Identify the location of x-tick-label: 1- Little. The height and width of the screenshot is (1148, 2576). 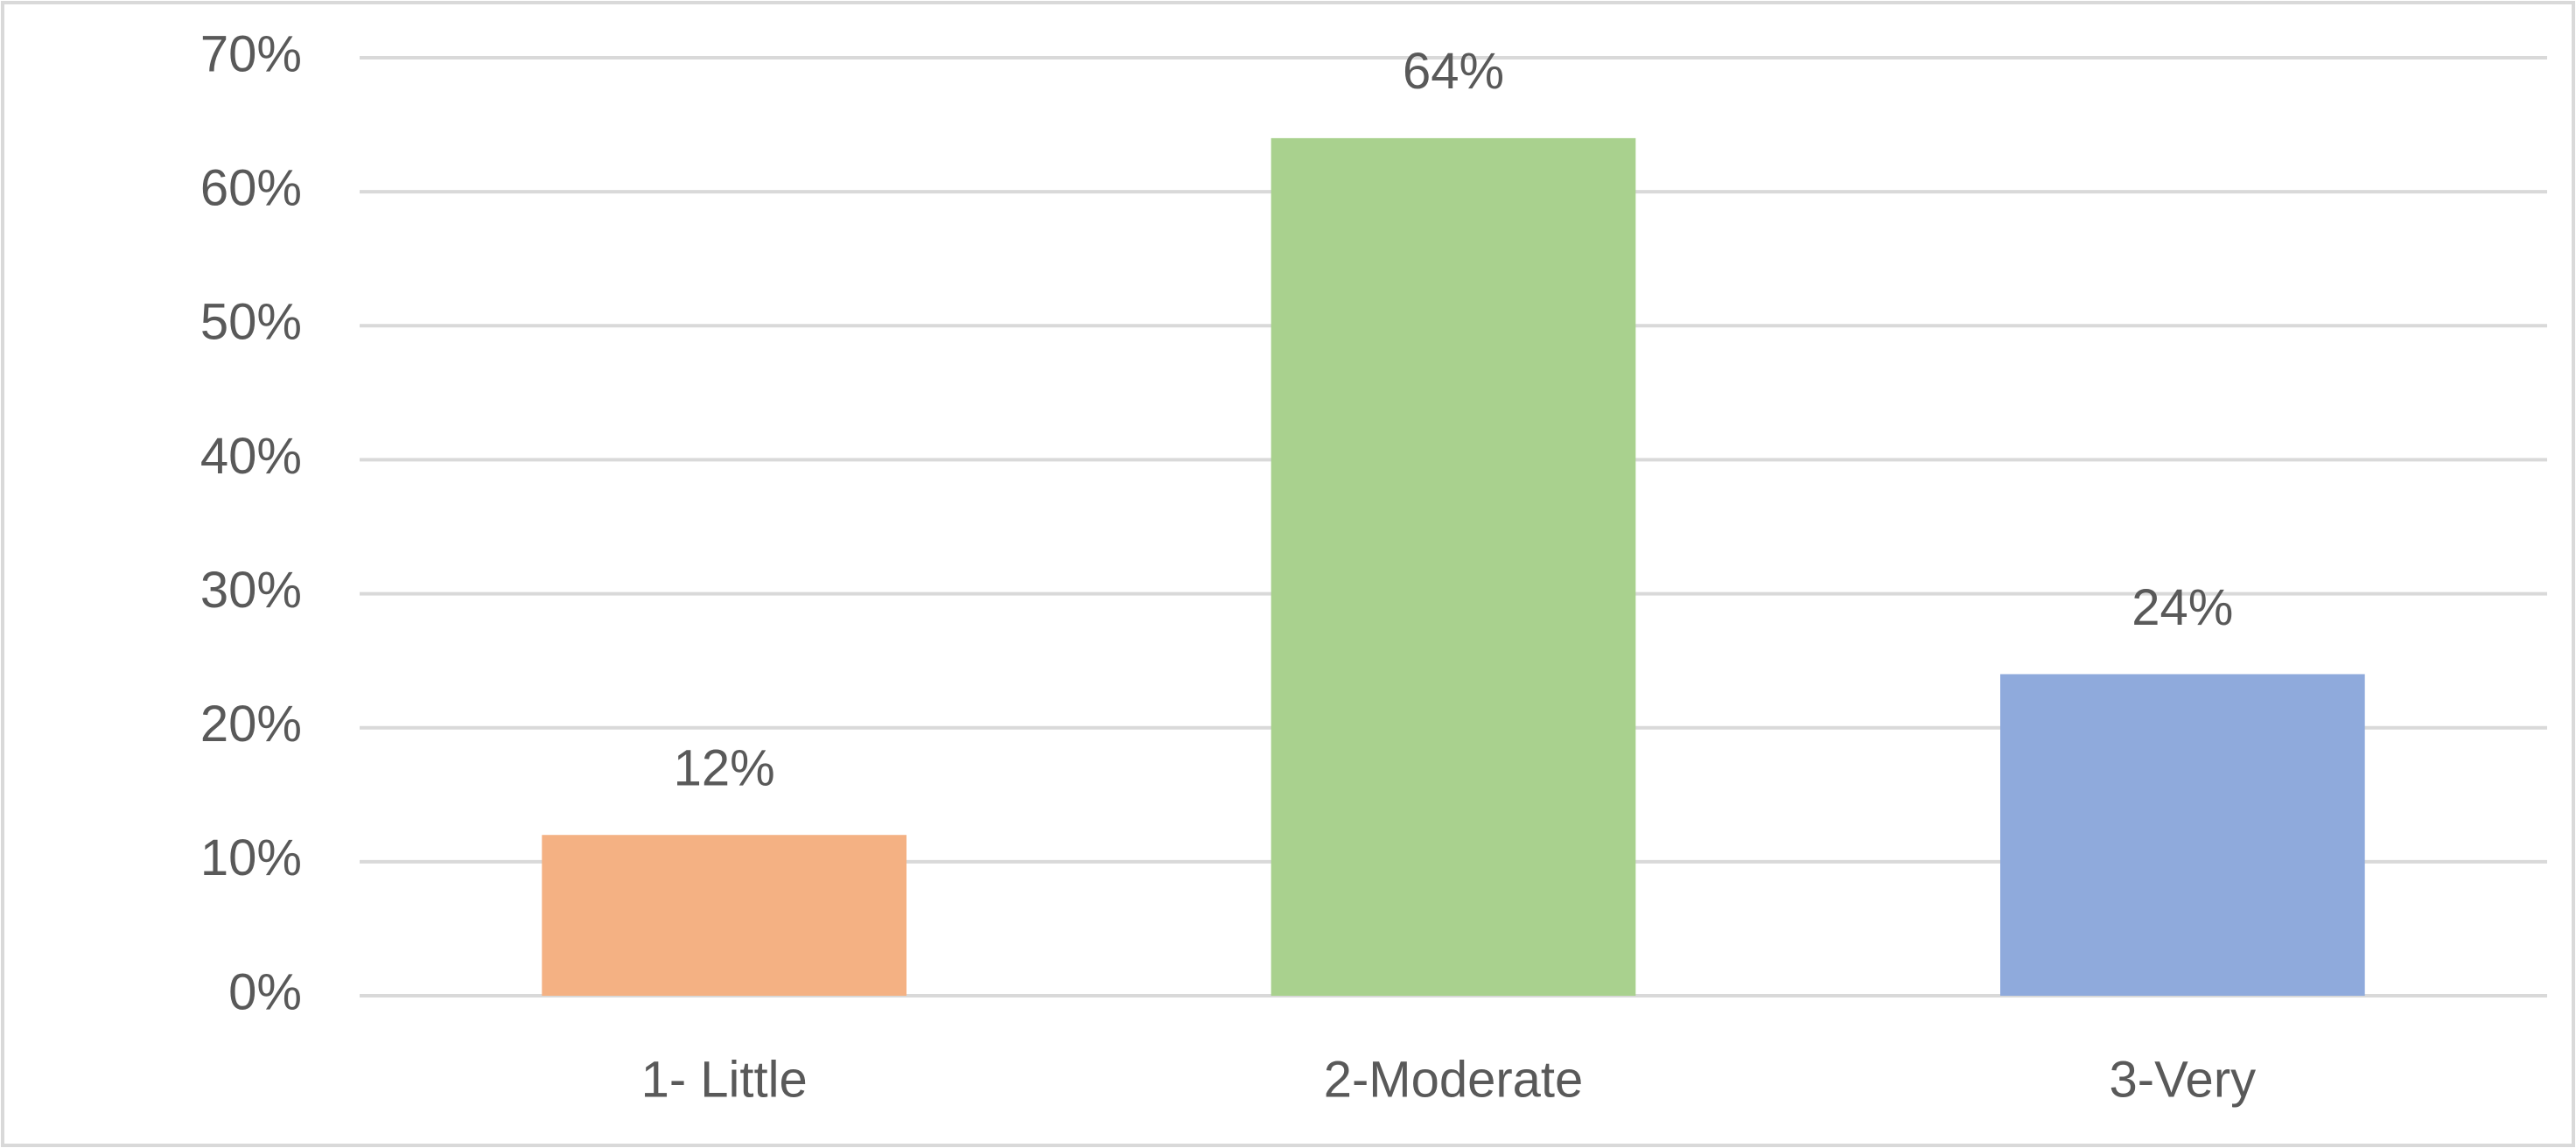
(724, 1079).